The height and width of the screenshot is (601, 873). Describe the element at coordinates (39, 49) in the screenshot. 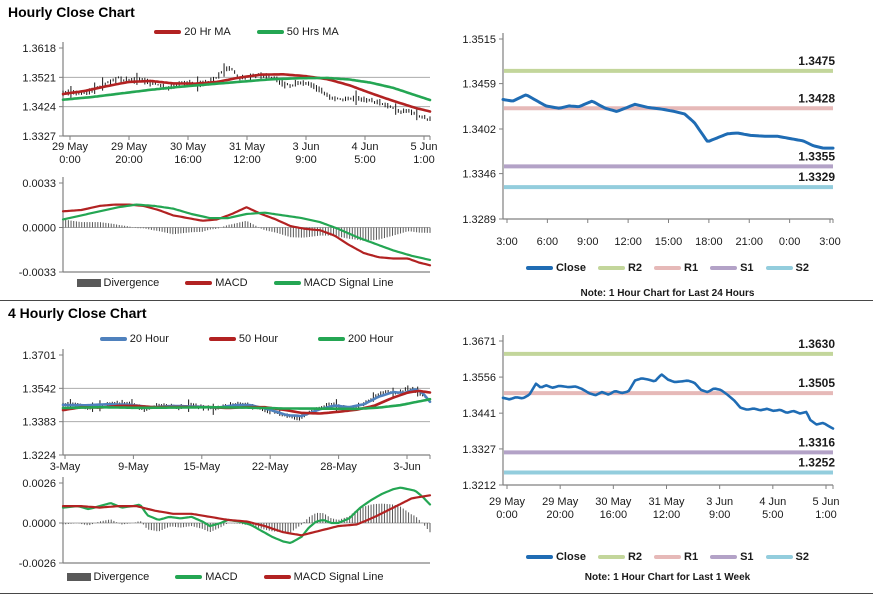

I see `y-tick-label: 1.3618` at that location.